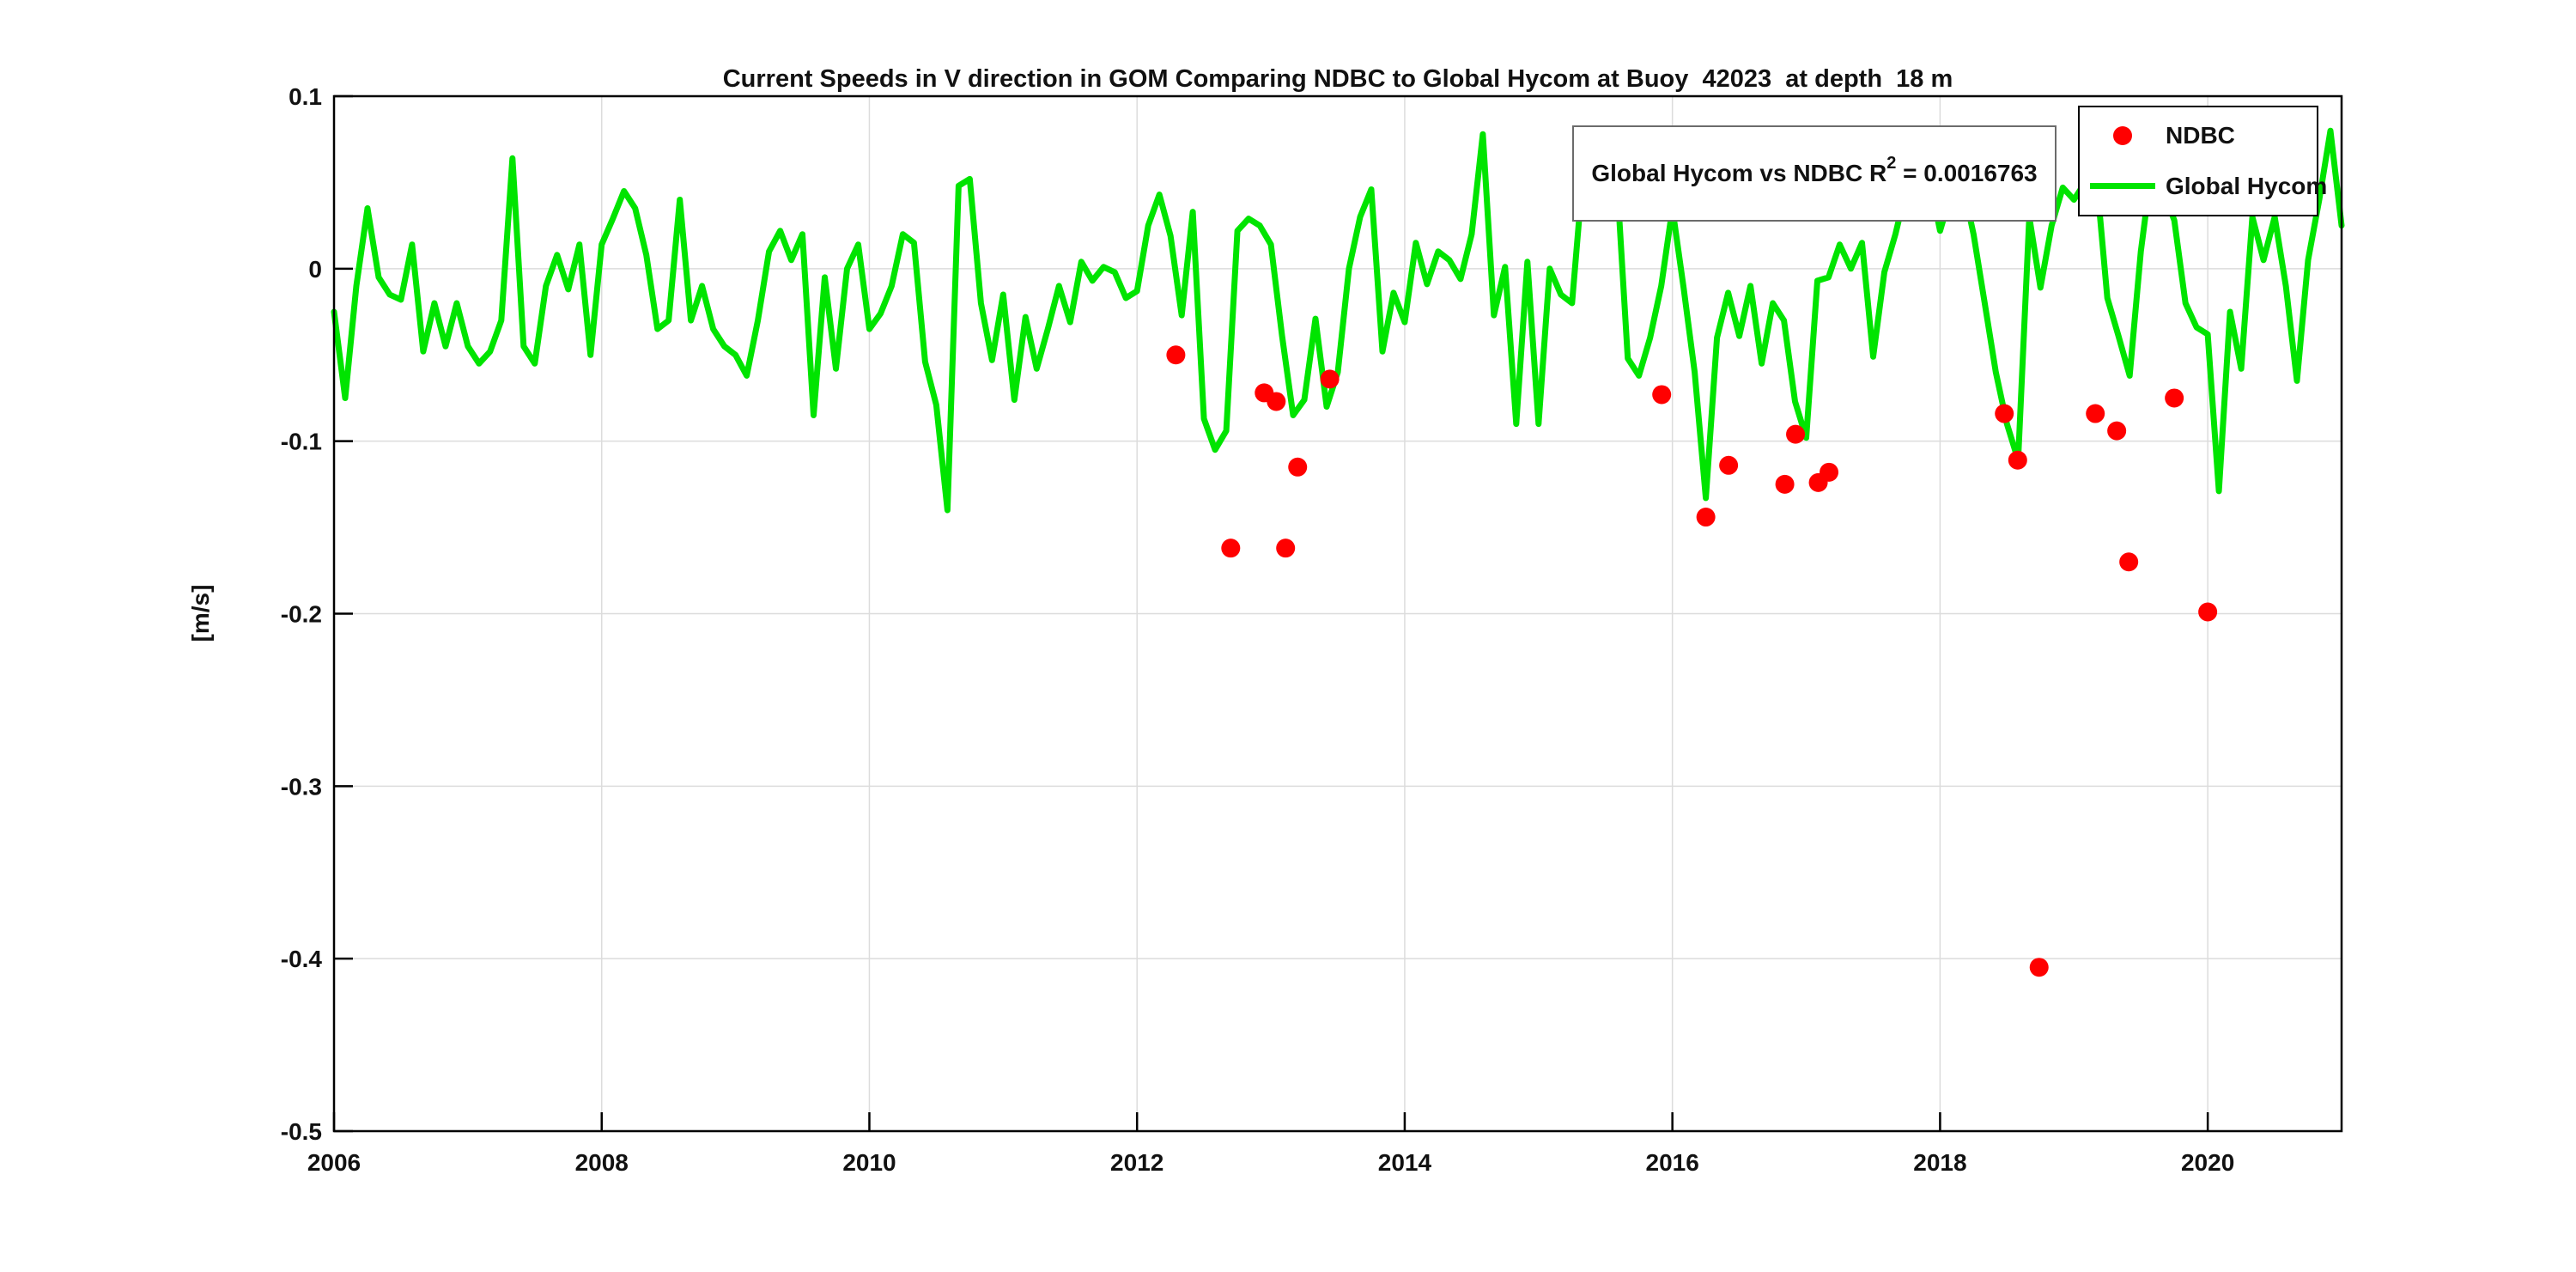 Image resolution: width=2576 pixels, height=1272 pixels. Describe the element at coordinates (602, 1162) in the screenshot. I see `x-tick-label: 2008` at that location.